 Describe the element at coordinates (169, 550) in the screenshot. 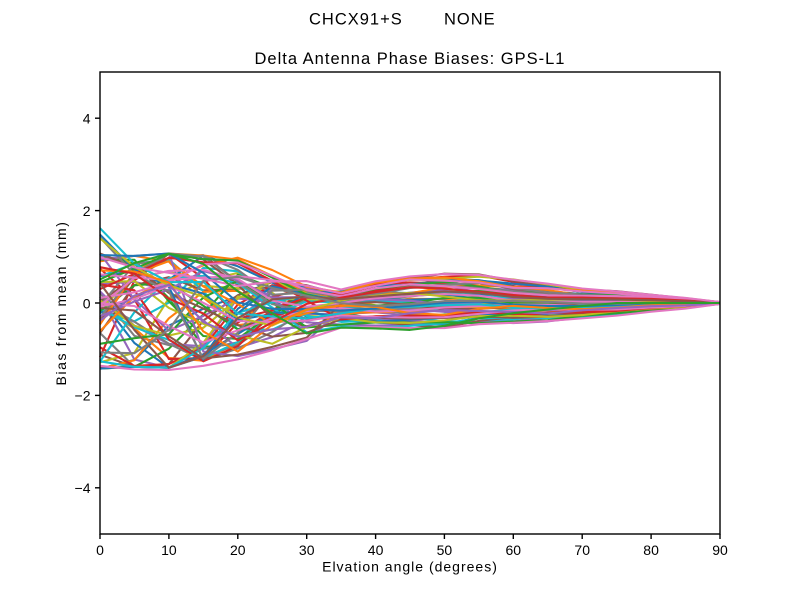

I see `svg-text: 10` at that location.